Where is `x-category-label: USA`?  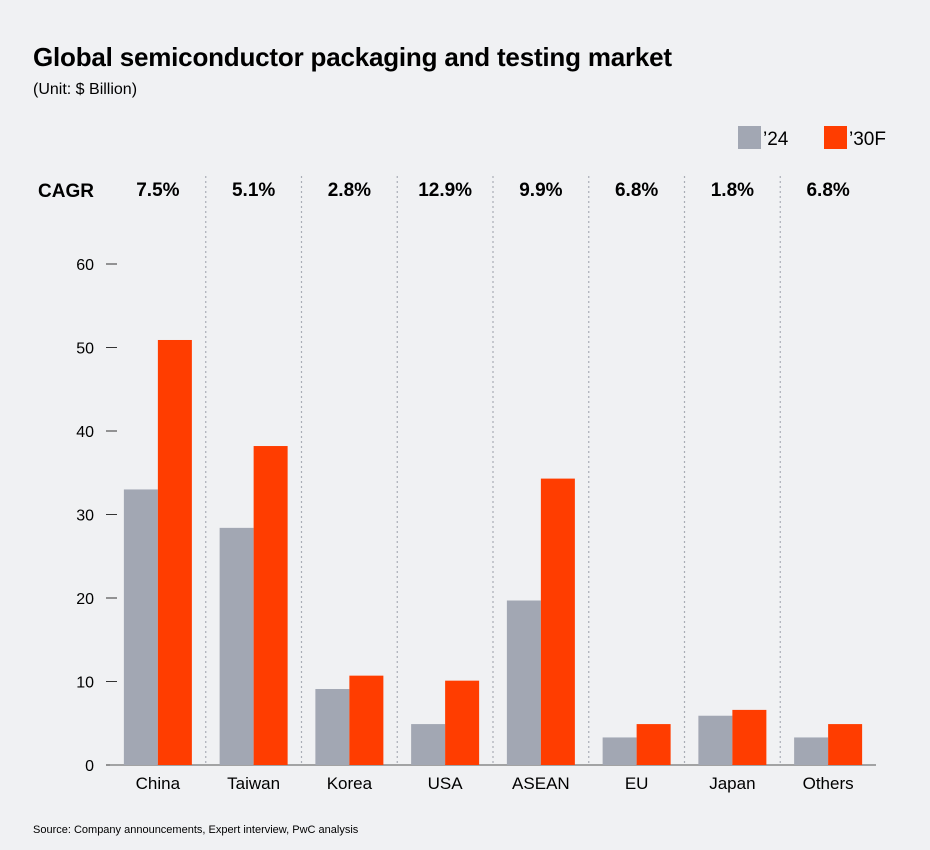
x-category-label: USA is located at coordinates (446, 783).